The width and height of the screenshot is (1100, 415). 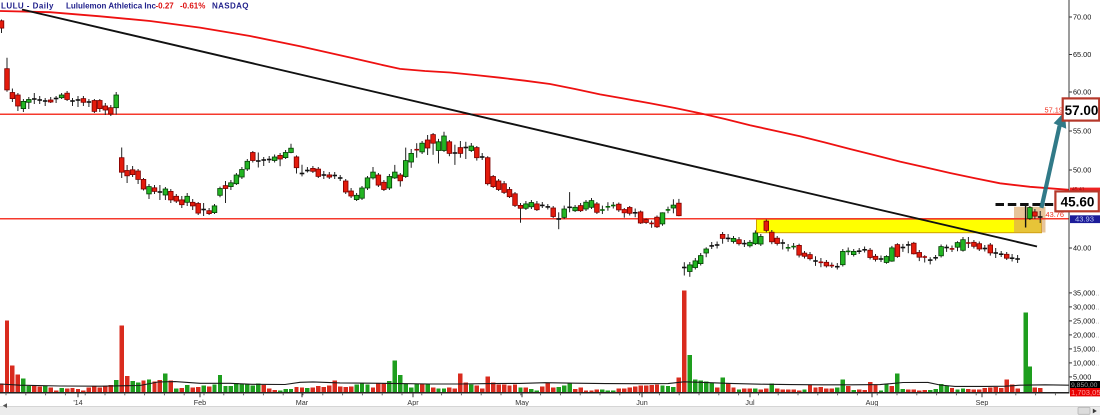 What do you see at coordinates (1085, 392) in the screenshot?
I see `svg-text: 1,703,05` at bounding box center [1085, 392].